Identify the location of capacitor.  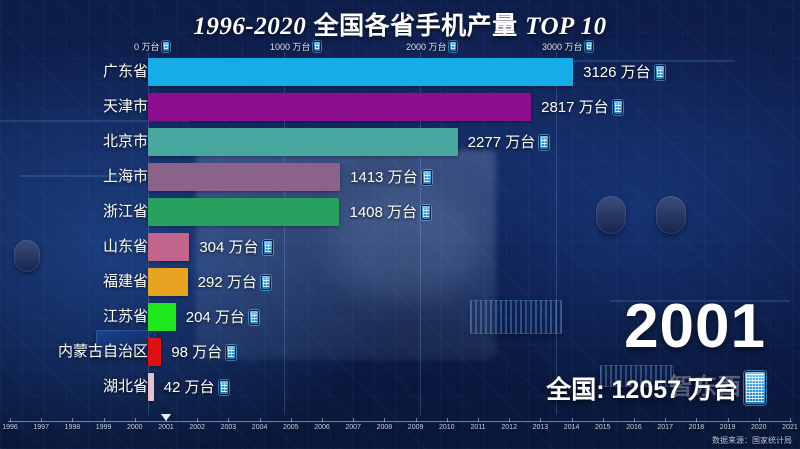
(27, 256).